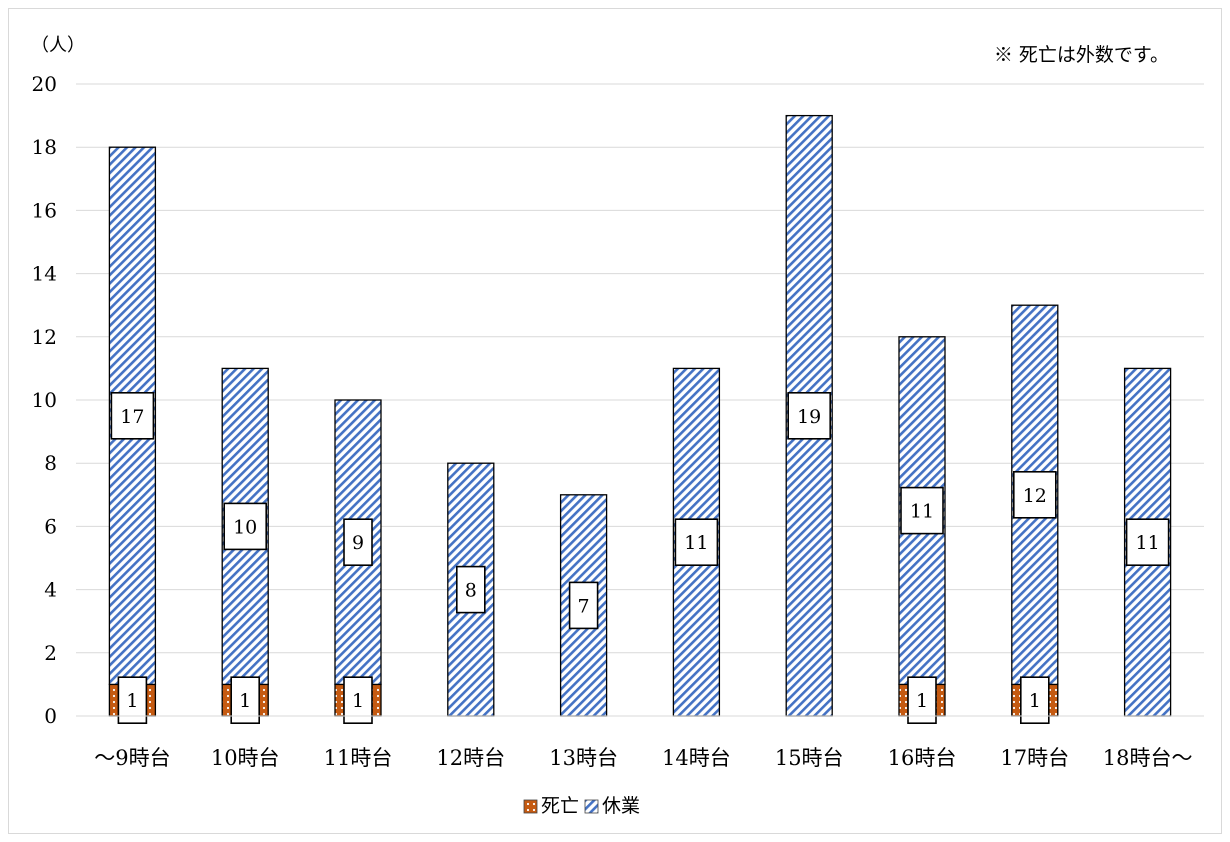  What do you see at coordinates (1034, 758) in the screenshot?
I see `x-tick-label: 17時台` at bounding box center [1034, 758].